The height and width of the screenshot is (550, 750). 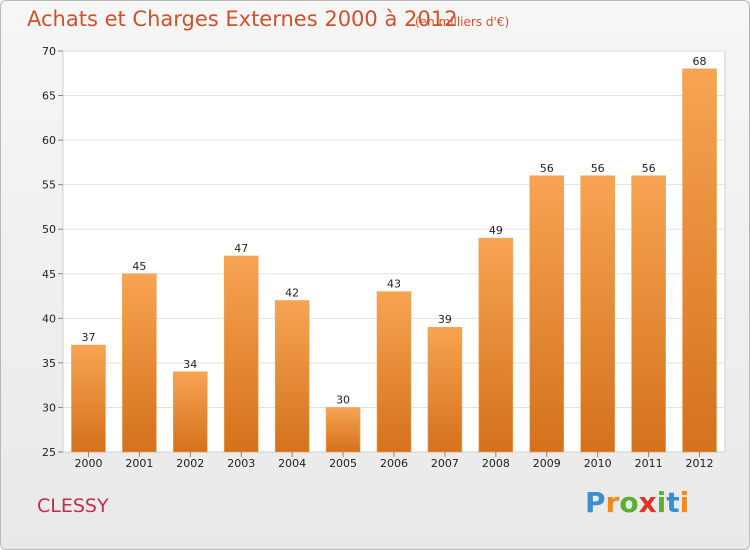 What do you see at coordinates (612, 502) in the screenshot?
I see `logo-letter: r` at bounding box center [612, 502].